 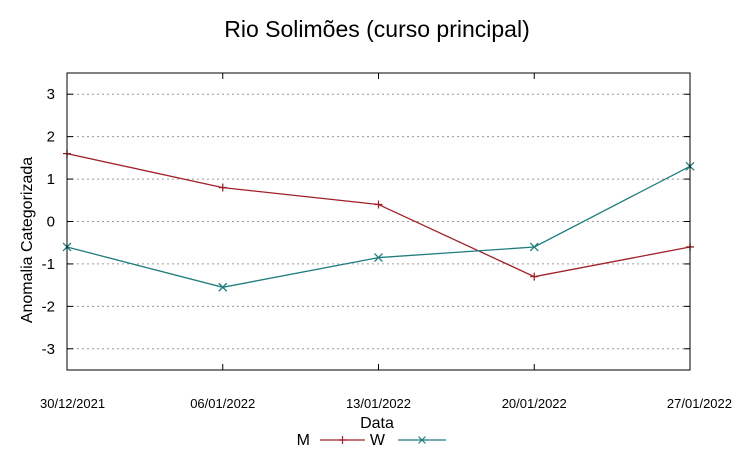 I want to click on y-tick-label: 3, so click(x=51, y=94).